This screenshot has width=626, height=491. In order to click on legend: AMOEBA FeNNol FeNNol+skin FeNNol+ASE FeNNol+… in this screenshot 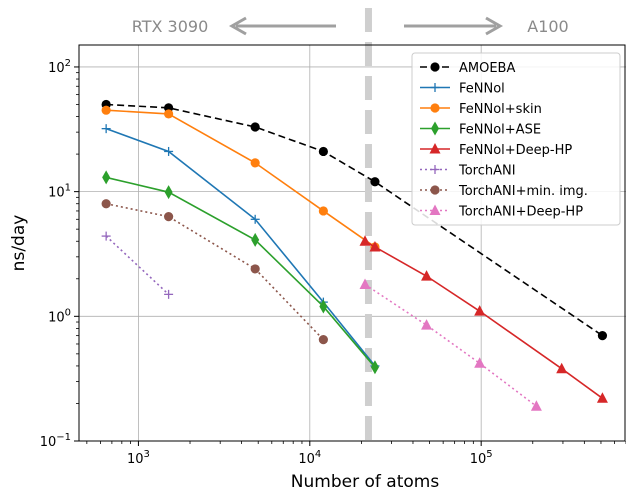, I will do `click(516, 139)`.